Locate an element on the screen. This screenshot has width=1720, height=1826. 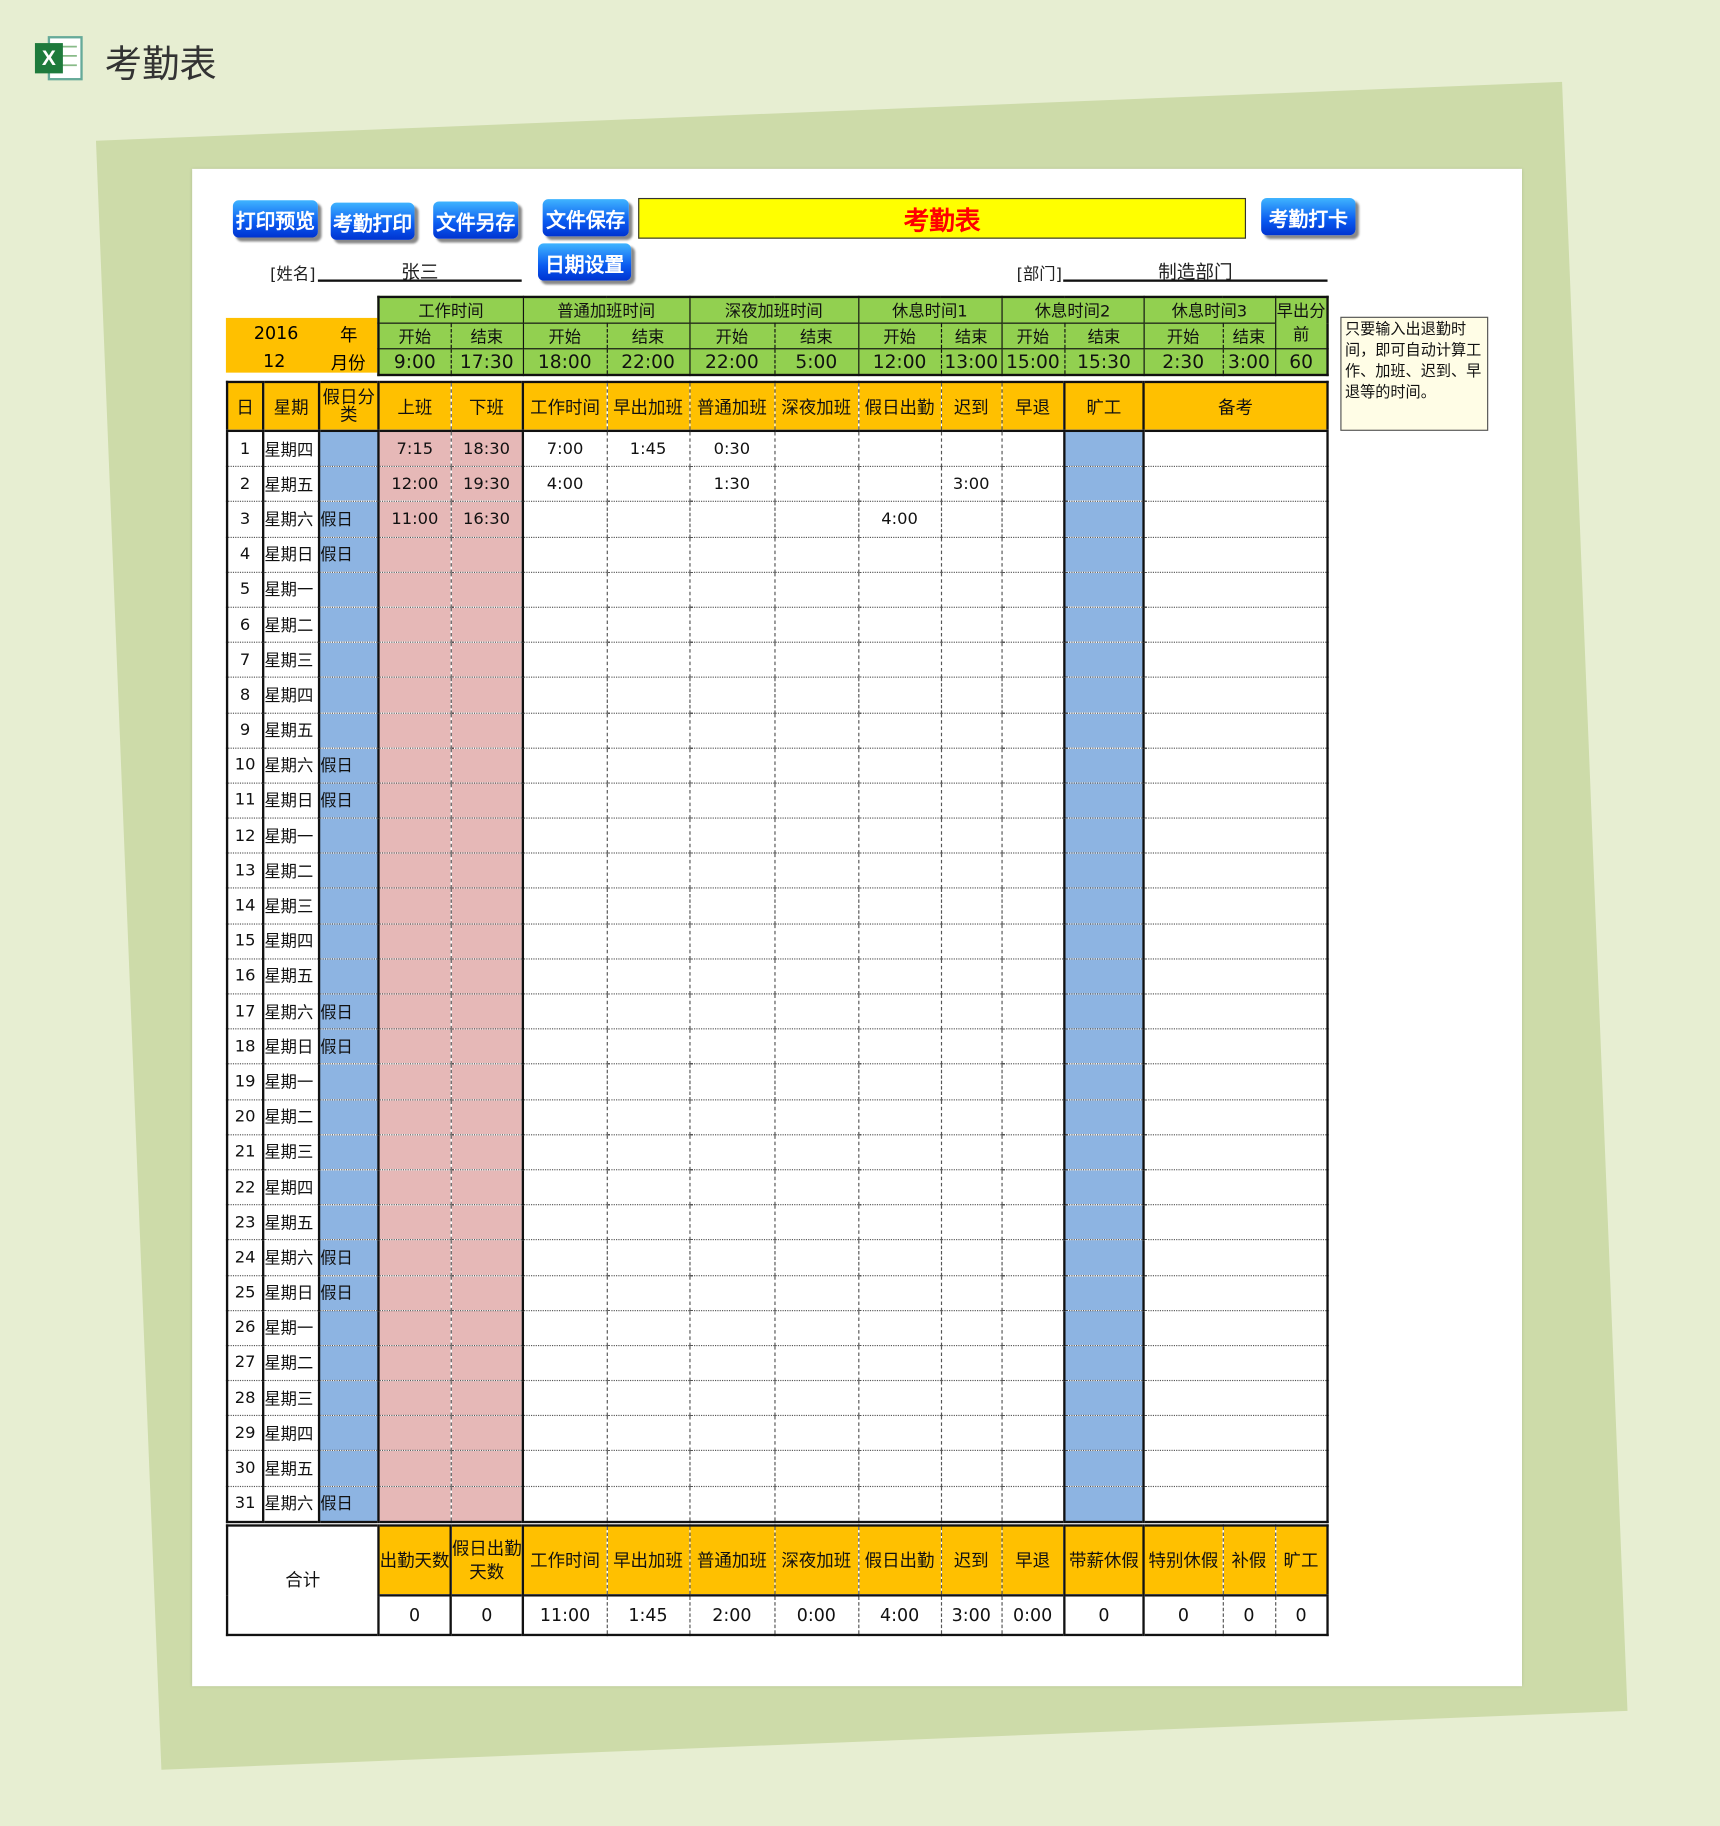
save-button: 文件保存 is located at coordinates (585, 218).